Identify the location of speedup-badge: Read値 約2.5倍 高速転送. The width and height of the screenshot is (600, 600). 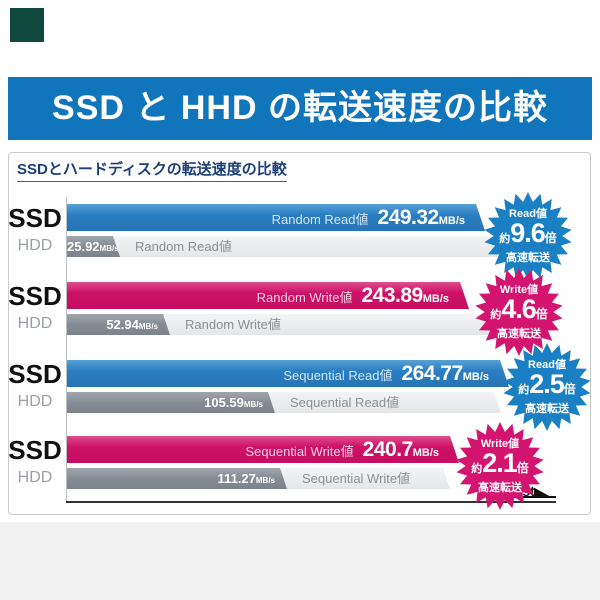
(547, 387).